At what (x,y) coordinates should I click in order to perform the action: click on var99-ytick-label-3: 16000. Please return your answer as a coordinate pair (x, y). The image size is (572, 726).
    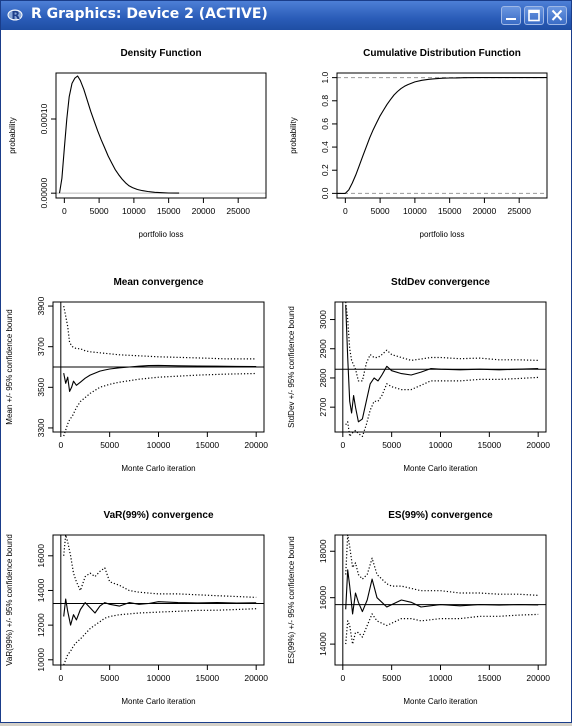
    Looking at the image, I should click on (41, 556).